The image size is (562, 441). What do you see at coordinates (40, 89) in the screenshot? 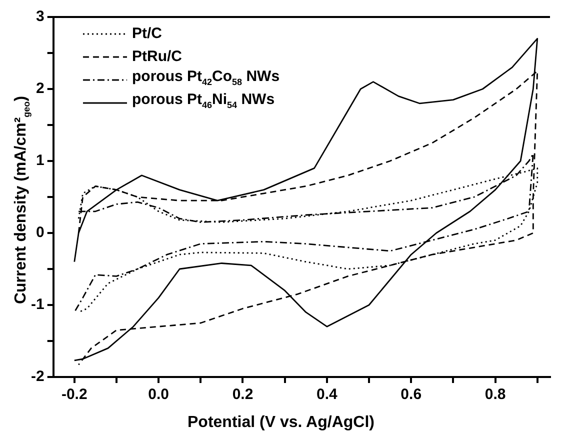
I see `y-tick-label: 2` at bounding box center [40, 89].